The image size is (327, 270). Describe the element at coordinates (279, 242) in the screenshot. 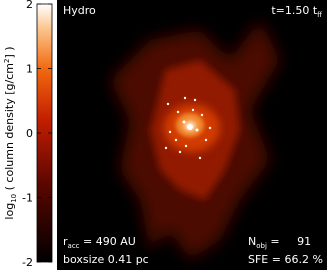

I see `nobj-label: Nobj = 91` at that location.